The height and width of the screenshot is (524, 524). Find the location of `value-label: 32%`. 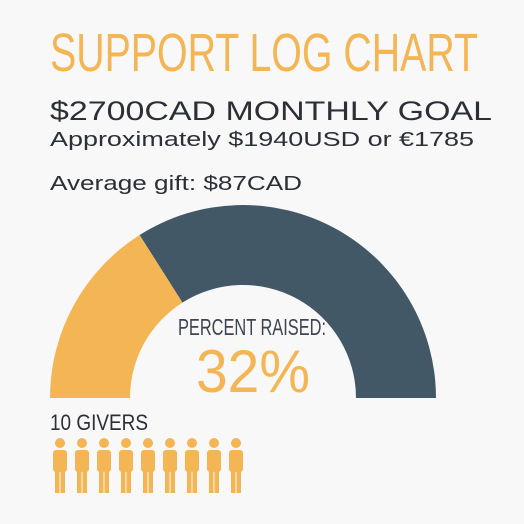

value-label: 32% is located at coordinates (253, 371).